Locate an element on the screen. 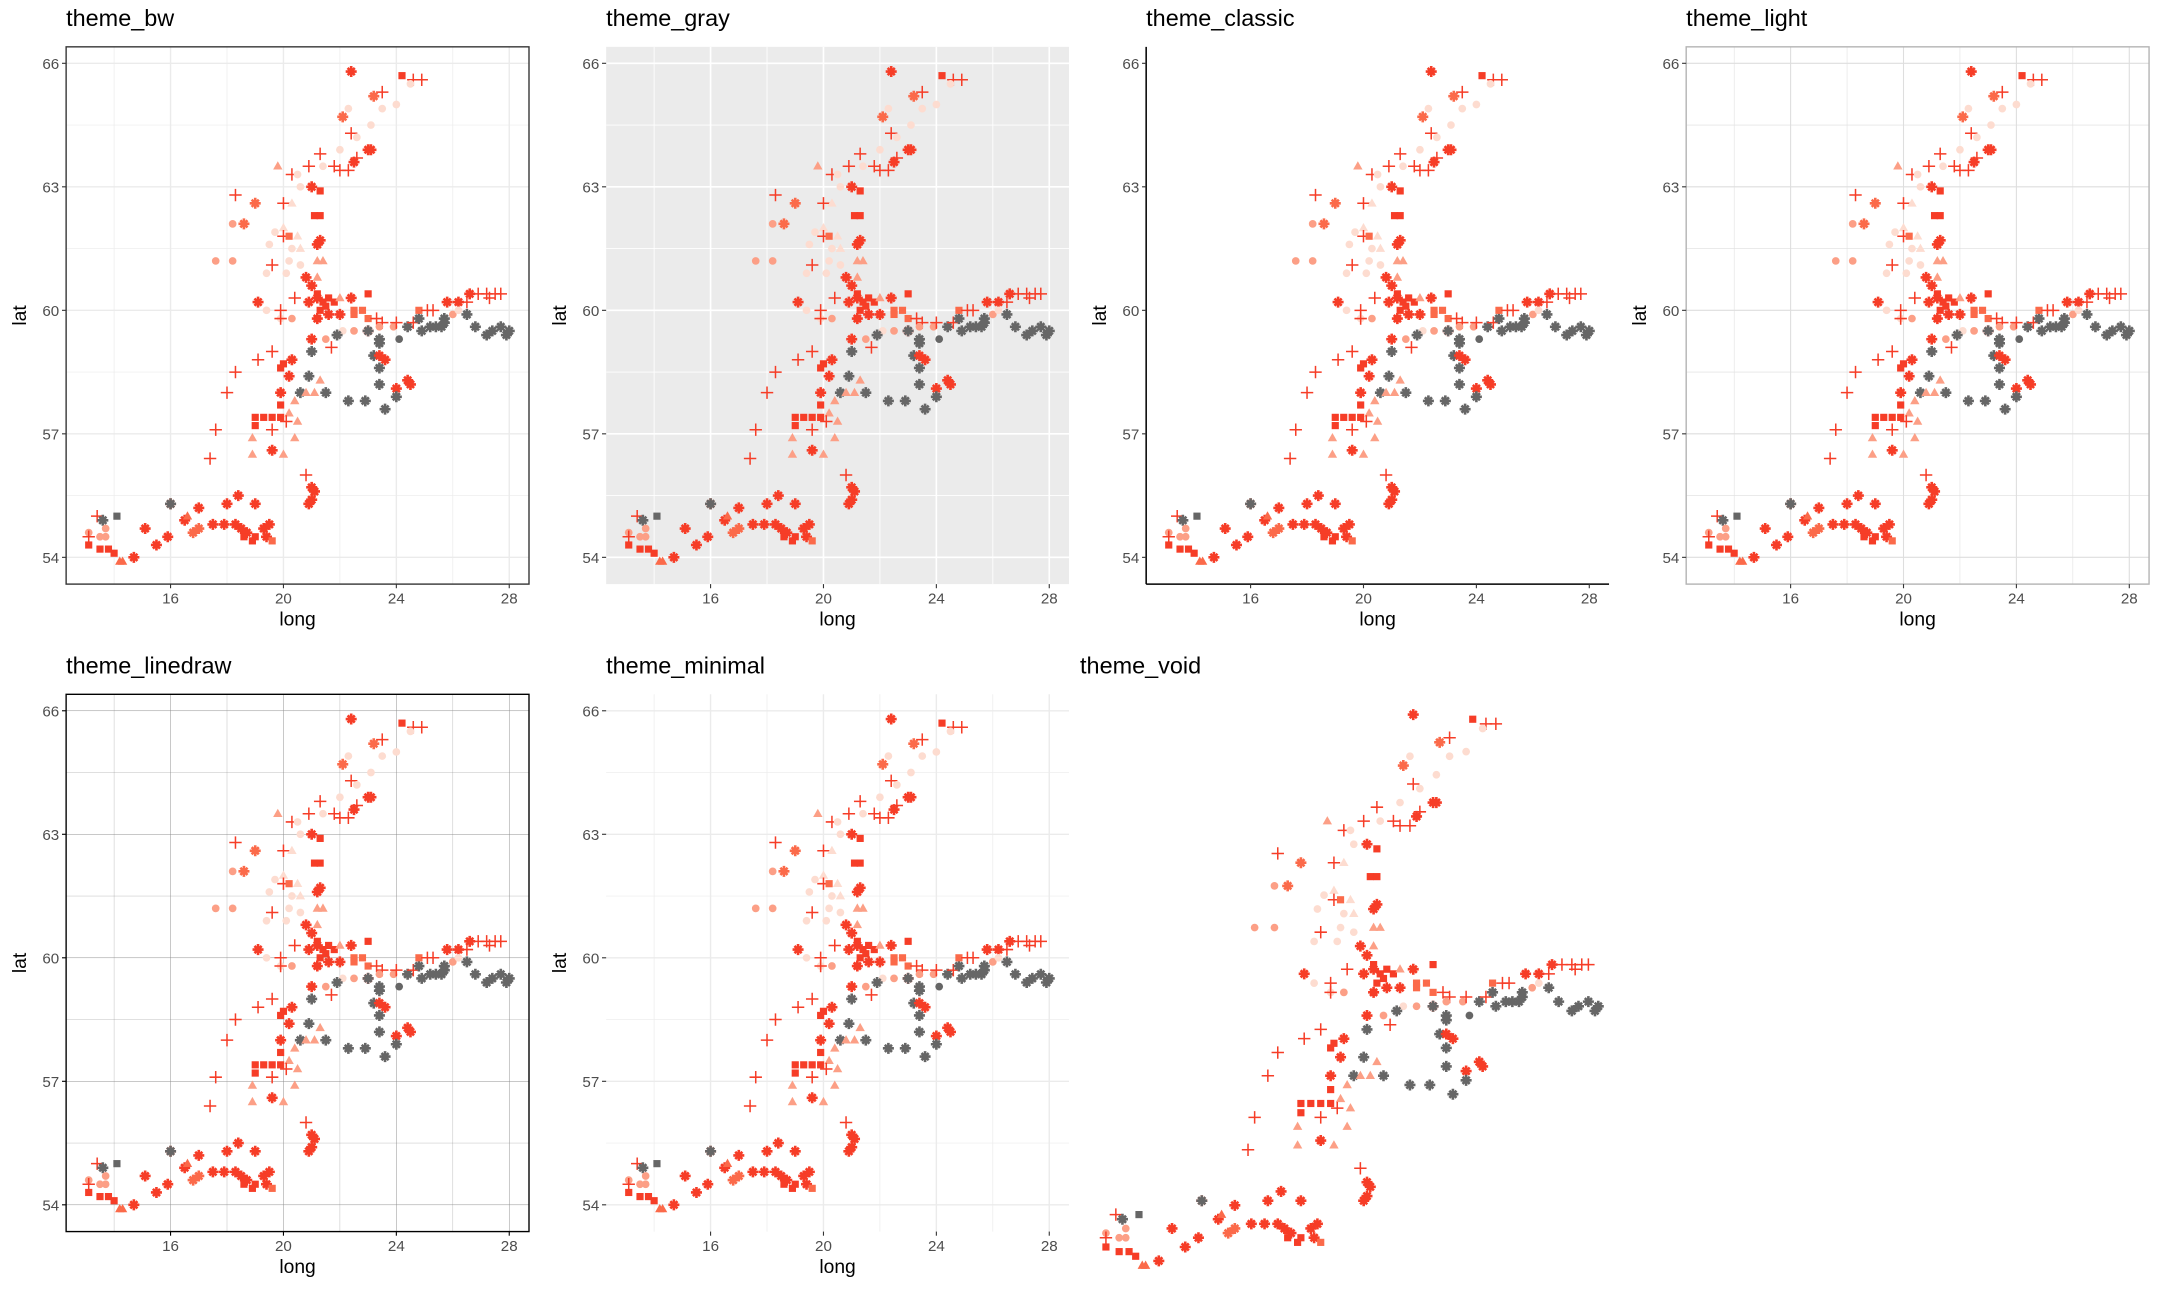 This screenshot has width=2160, height=1296. y-axis-title: lat is located at coordinates (560, 962).